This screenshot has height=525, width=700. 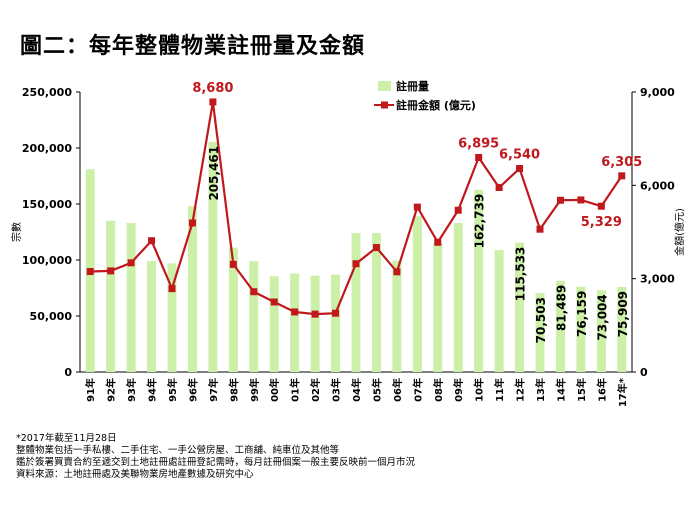 I want to click on x-tick-label: 06年, so click(x=397, y=390).